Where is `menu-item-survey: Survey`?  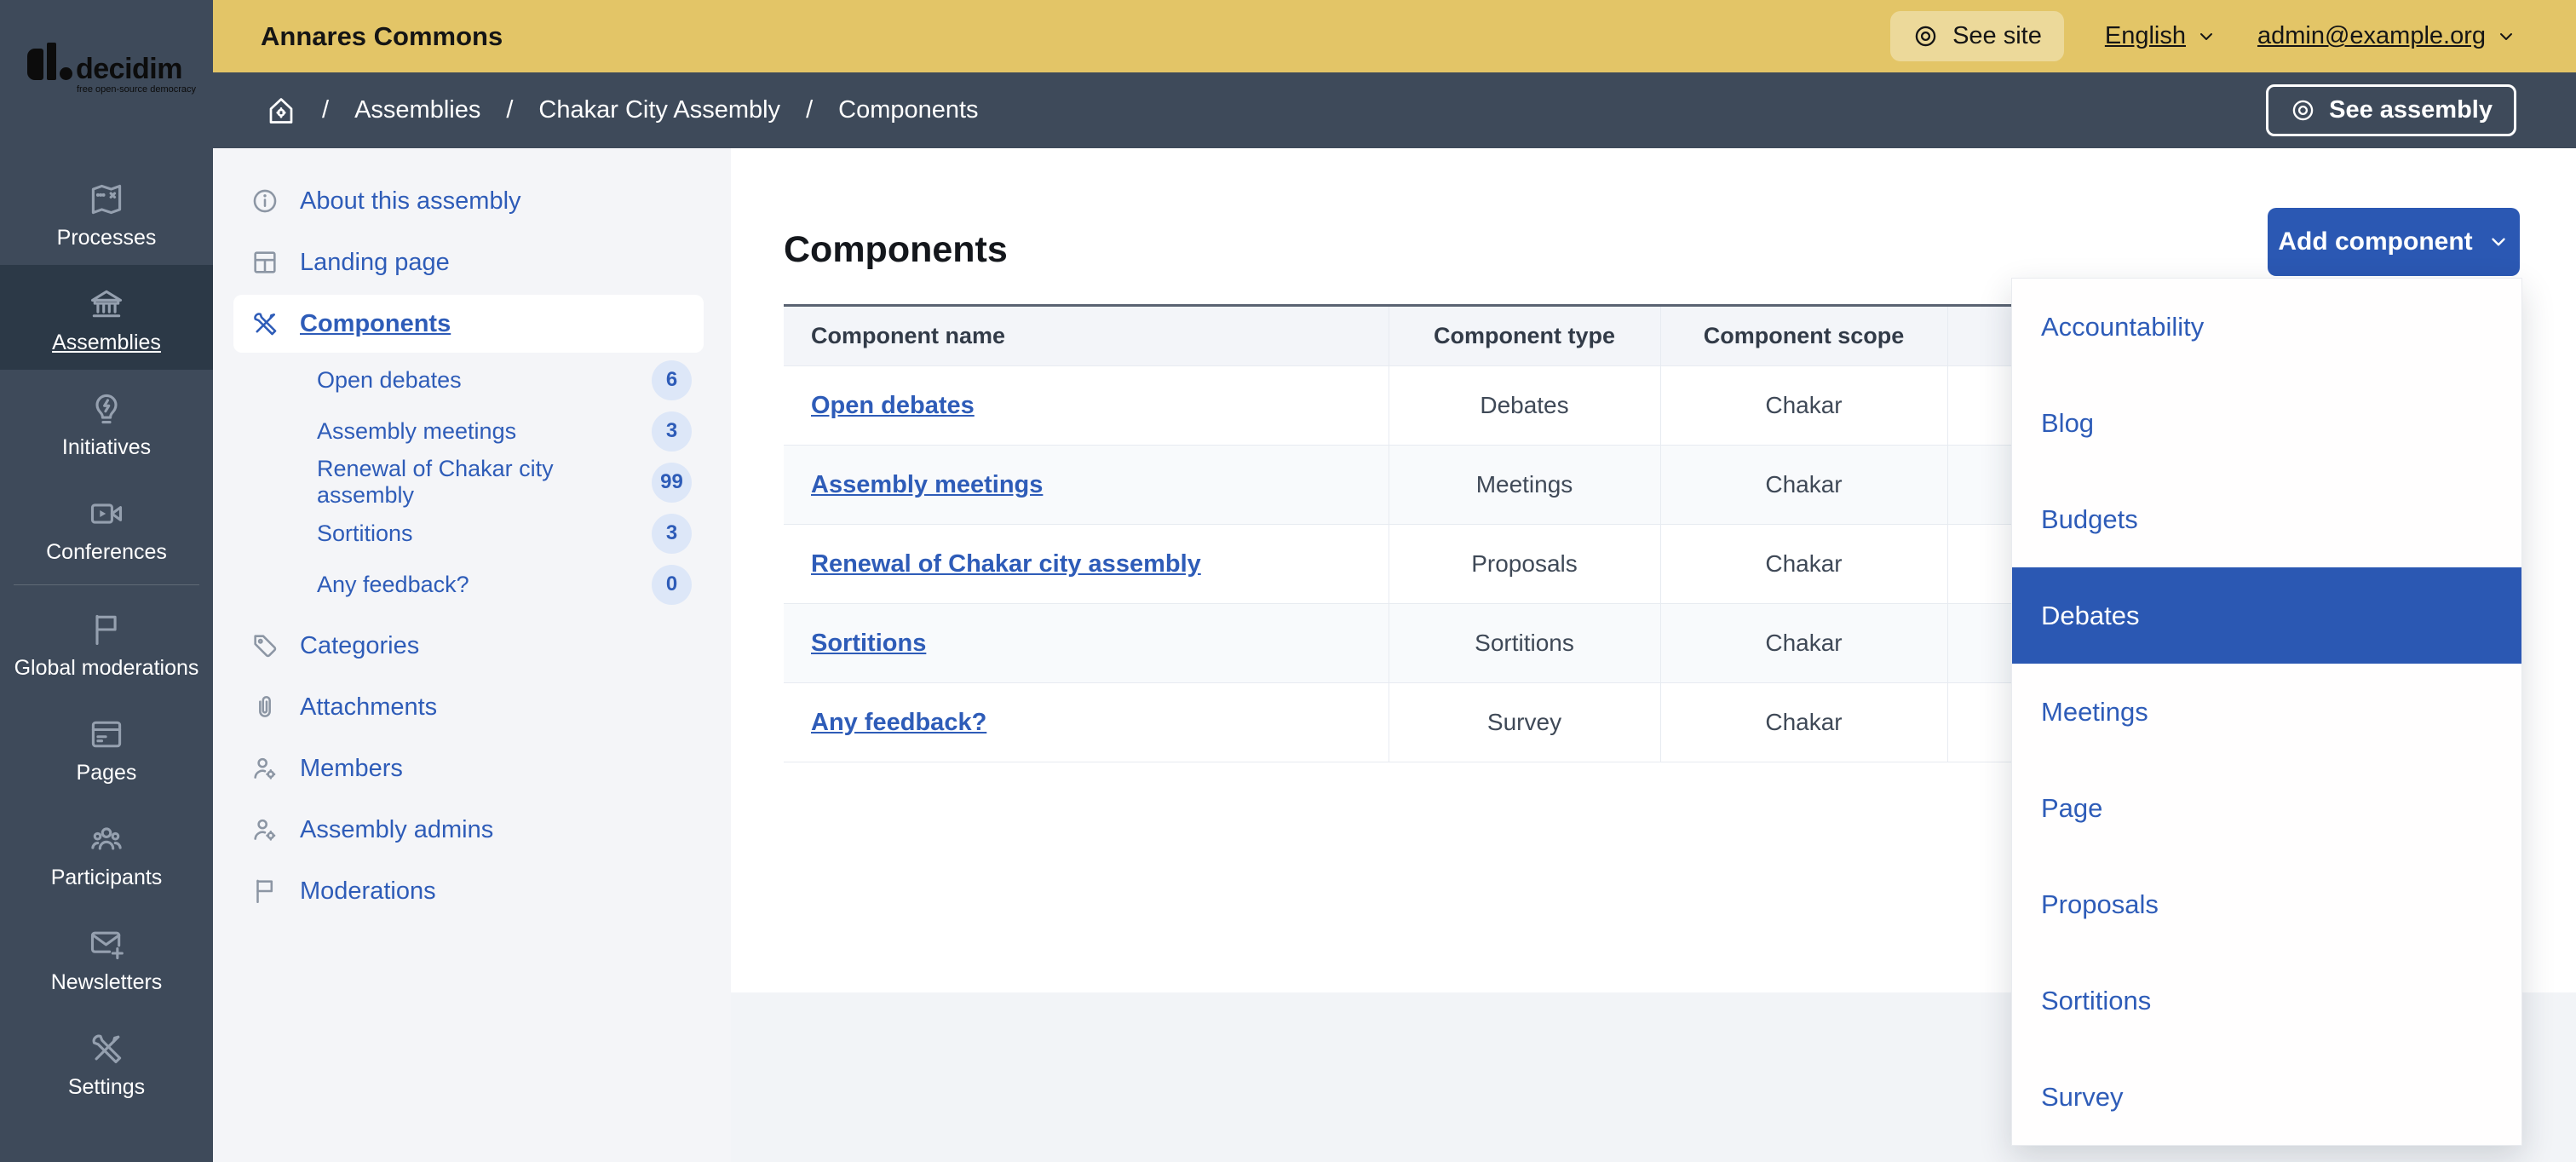 menu-item-survey: Survey is located at coordinates (2082, 1096).